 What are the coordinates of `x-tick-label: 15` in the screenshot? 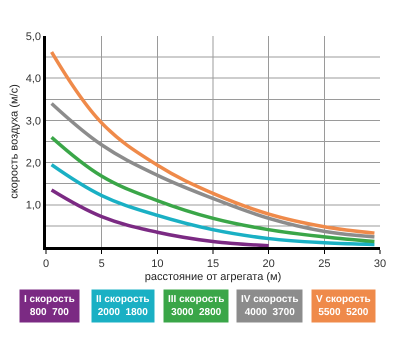 It's located at (213, 264).